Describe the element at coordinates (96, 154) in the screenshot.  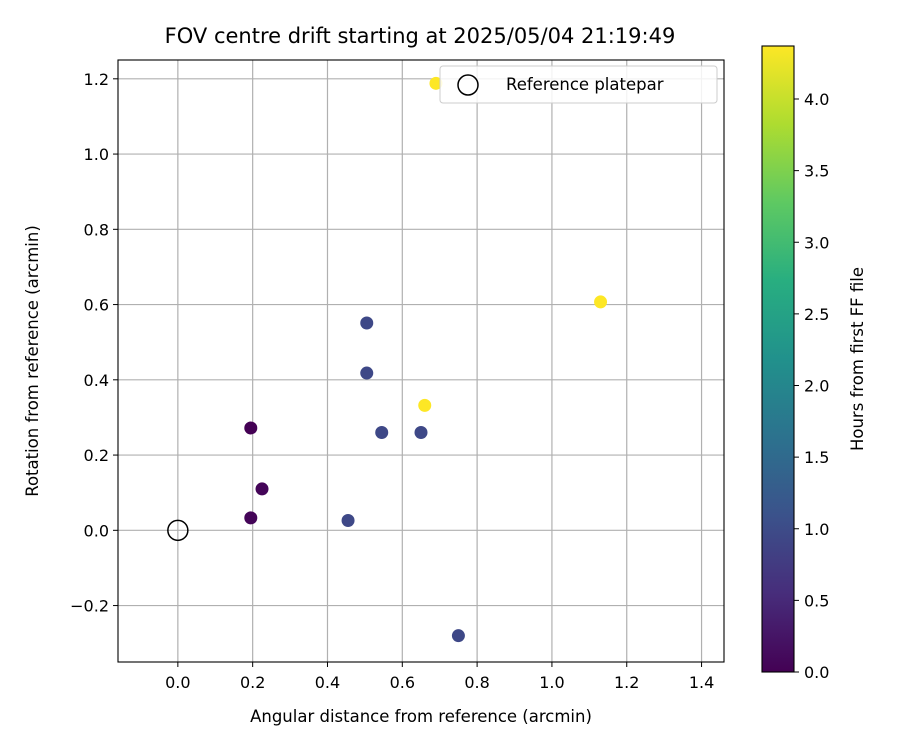
I see `y-tick-label: 1.0` at that location.